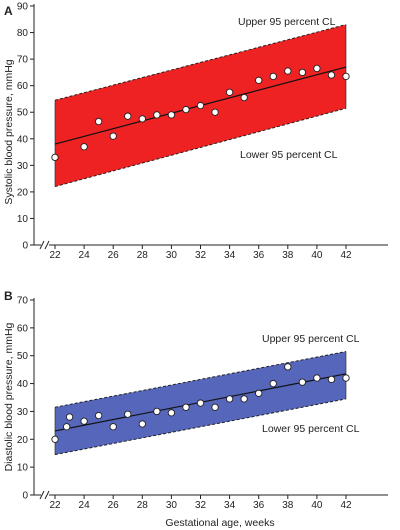  Describe the element at coordinates (9, 396) in the screenshot. I see `y-axis-title: Diastolic blood pressure, mmHg` at that location.